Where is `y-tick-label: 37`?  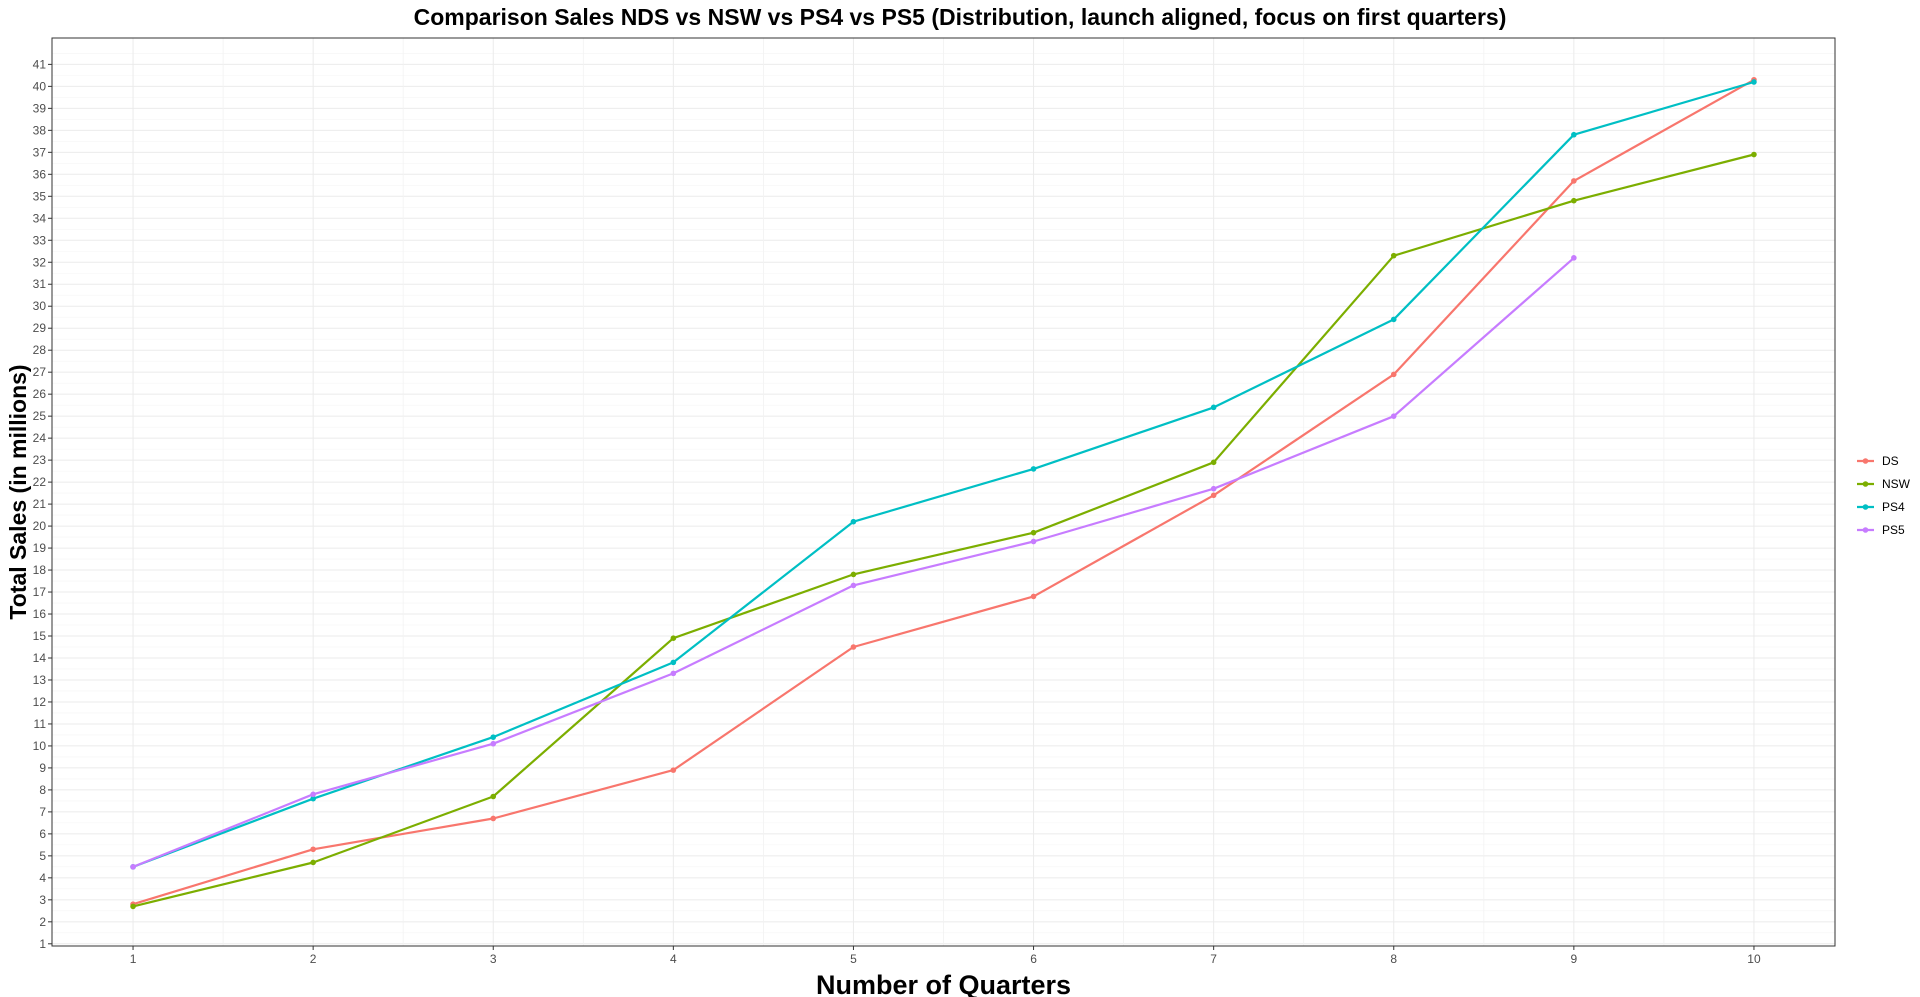 y-tick-label: 37 is located at coordinates (40, 152).